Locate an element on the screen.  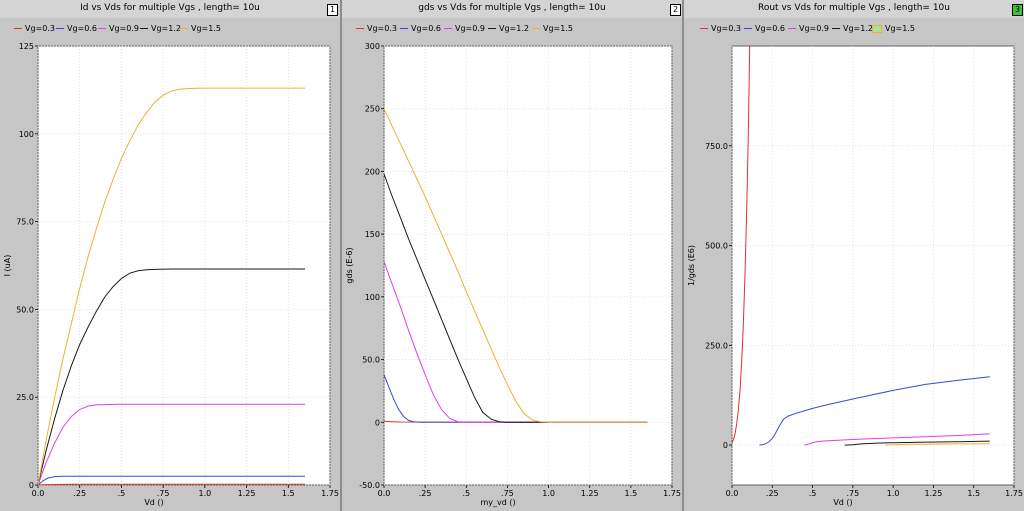
x-axis-label: Vd () is located at coordinates (842, 502).